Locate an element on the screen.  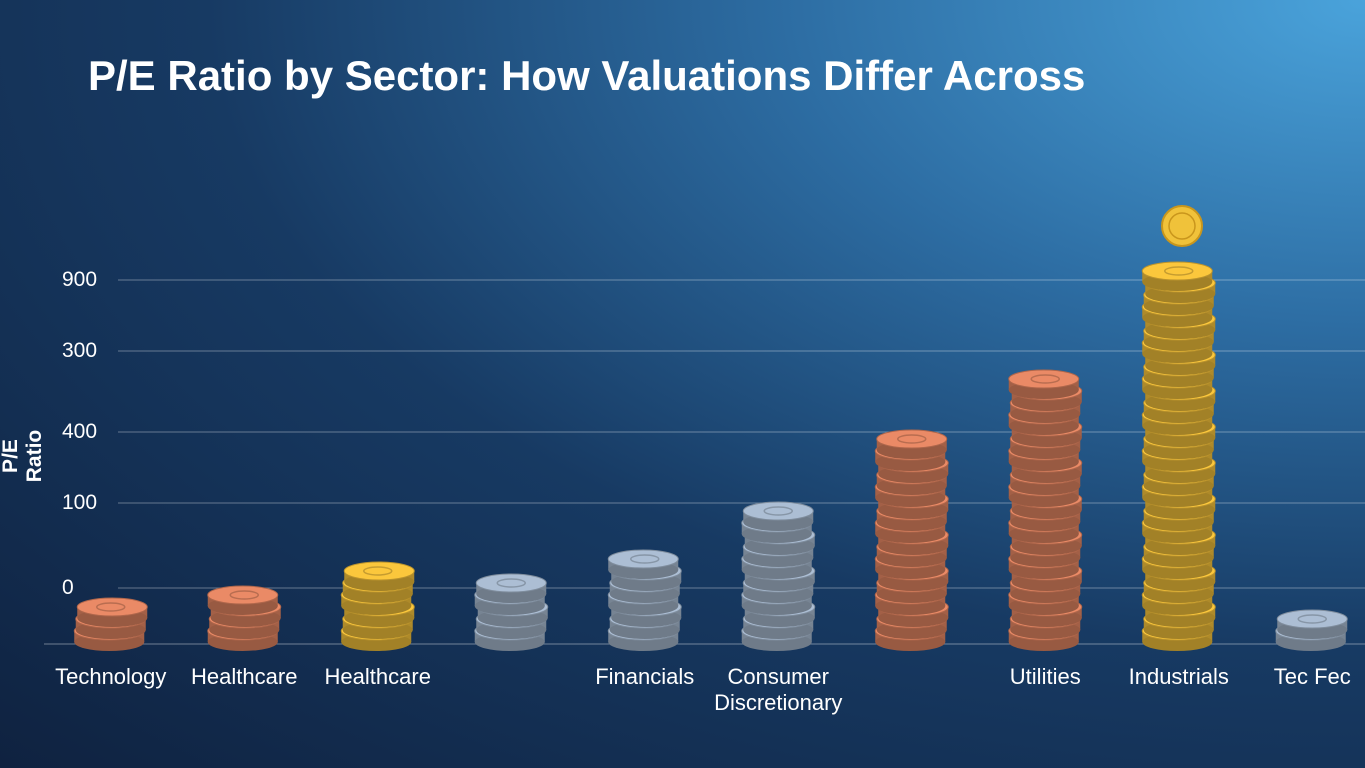
x-tick-label: Utilities is located at coordinates (1045, 676).